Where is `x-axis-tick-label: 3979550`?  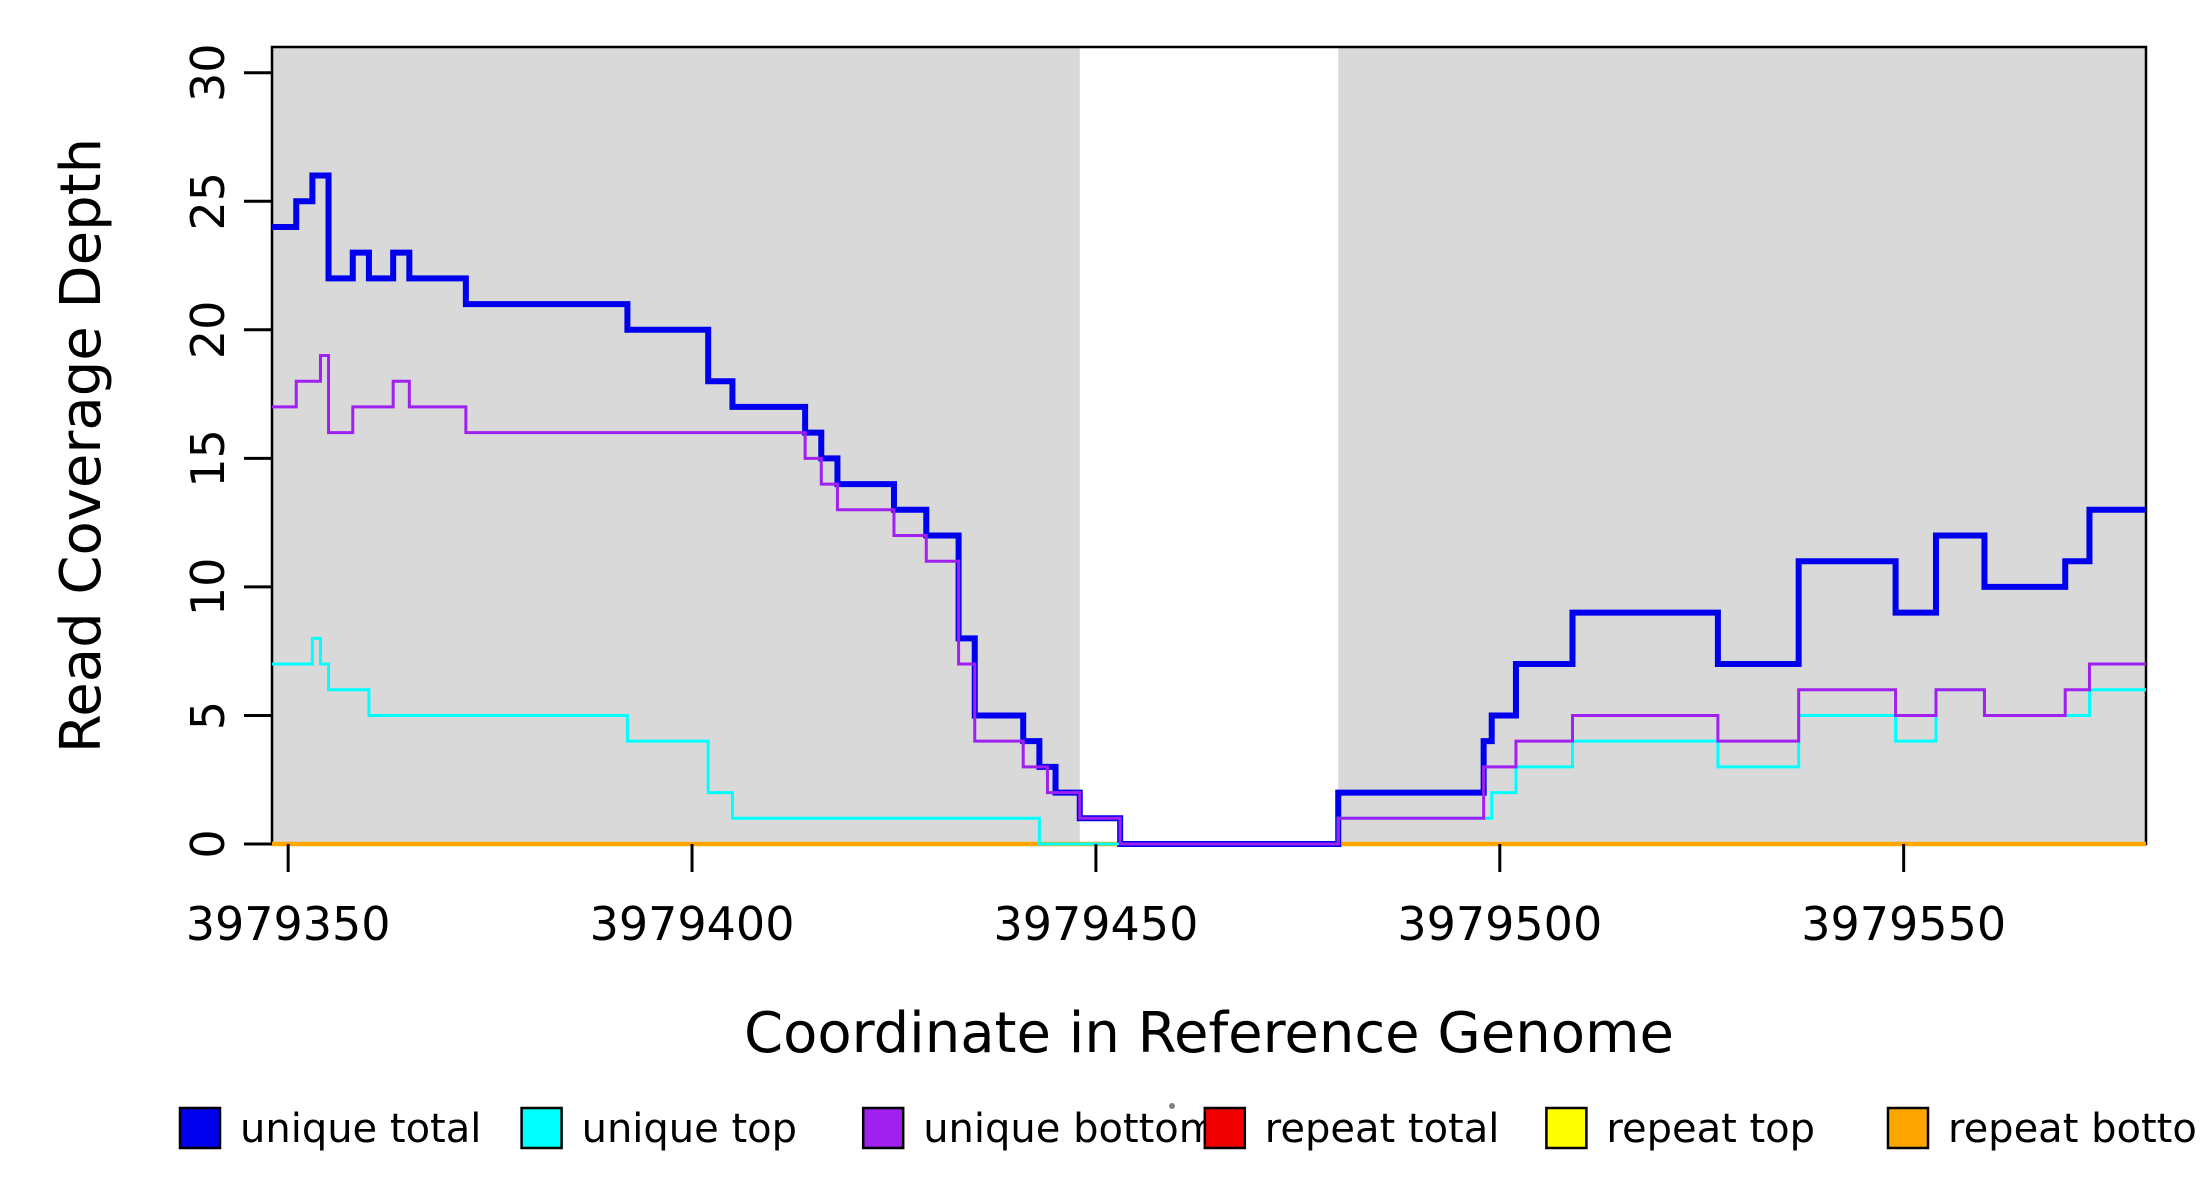
x-axis-tick-label: 3979550 is located at coordinates (1903, 924).